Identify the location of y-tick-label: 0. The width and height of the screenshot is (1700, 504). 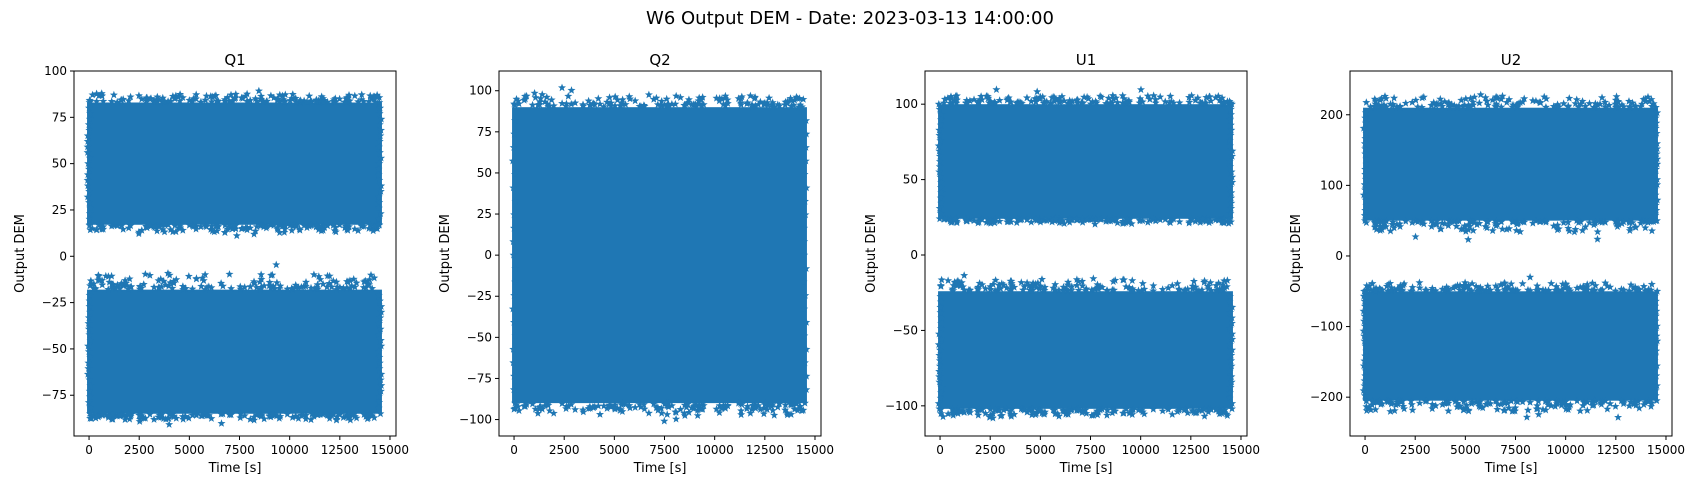
(488, 255).